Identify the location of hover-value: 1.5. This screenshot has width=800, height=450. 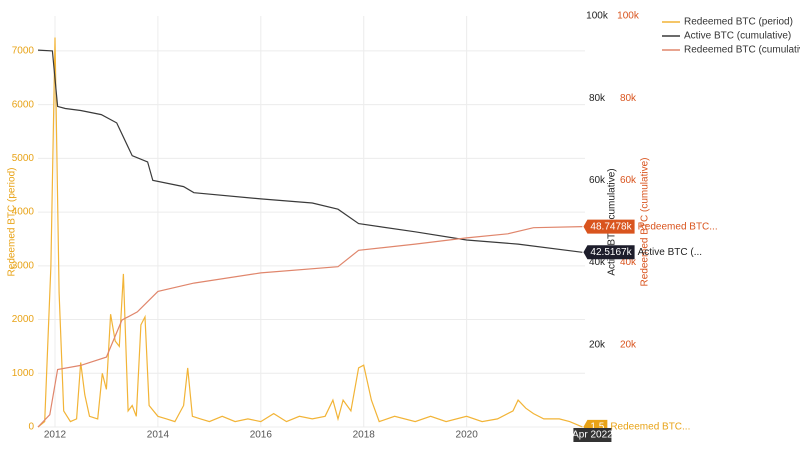
(597, 427).